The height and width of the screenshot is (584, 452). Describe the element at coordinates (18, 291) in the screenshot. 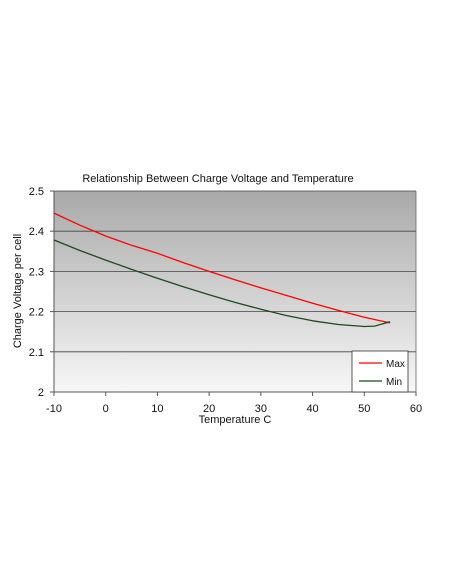

I see `y-axis-title: Charge Voltage per cell` at that location.